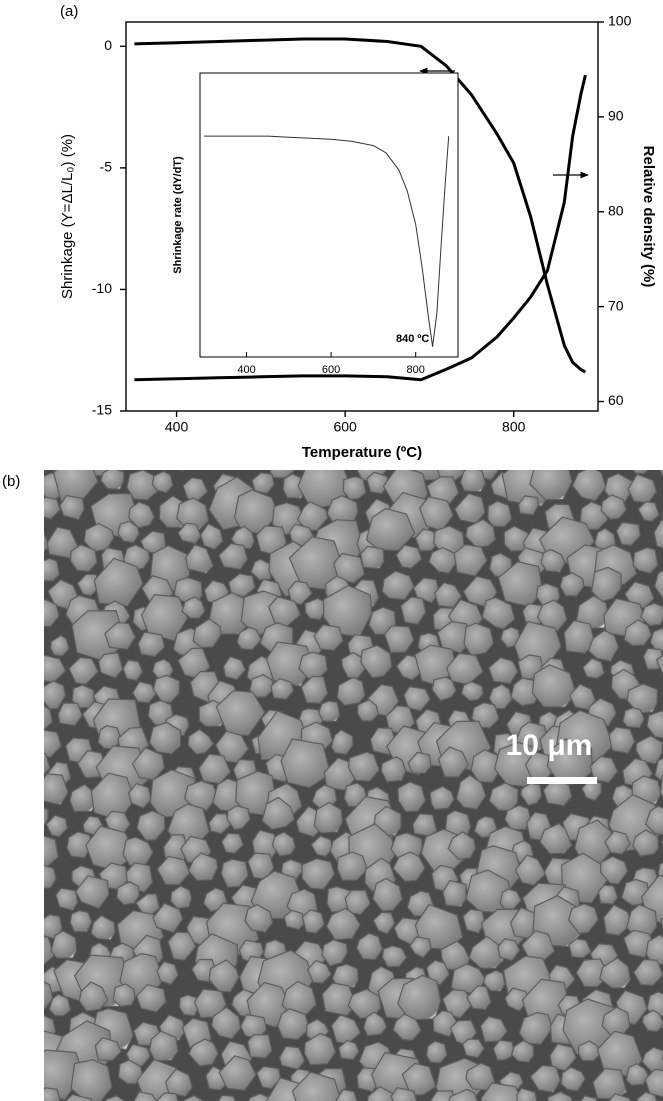 This screenshot has width=663, height=1101. Describe the element at coordinates (616, 400) in the screenshot. I see `y2-tick-label: 60` at that location.